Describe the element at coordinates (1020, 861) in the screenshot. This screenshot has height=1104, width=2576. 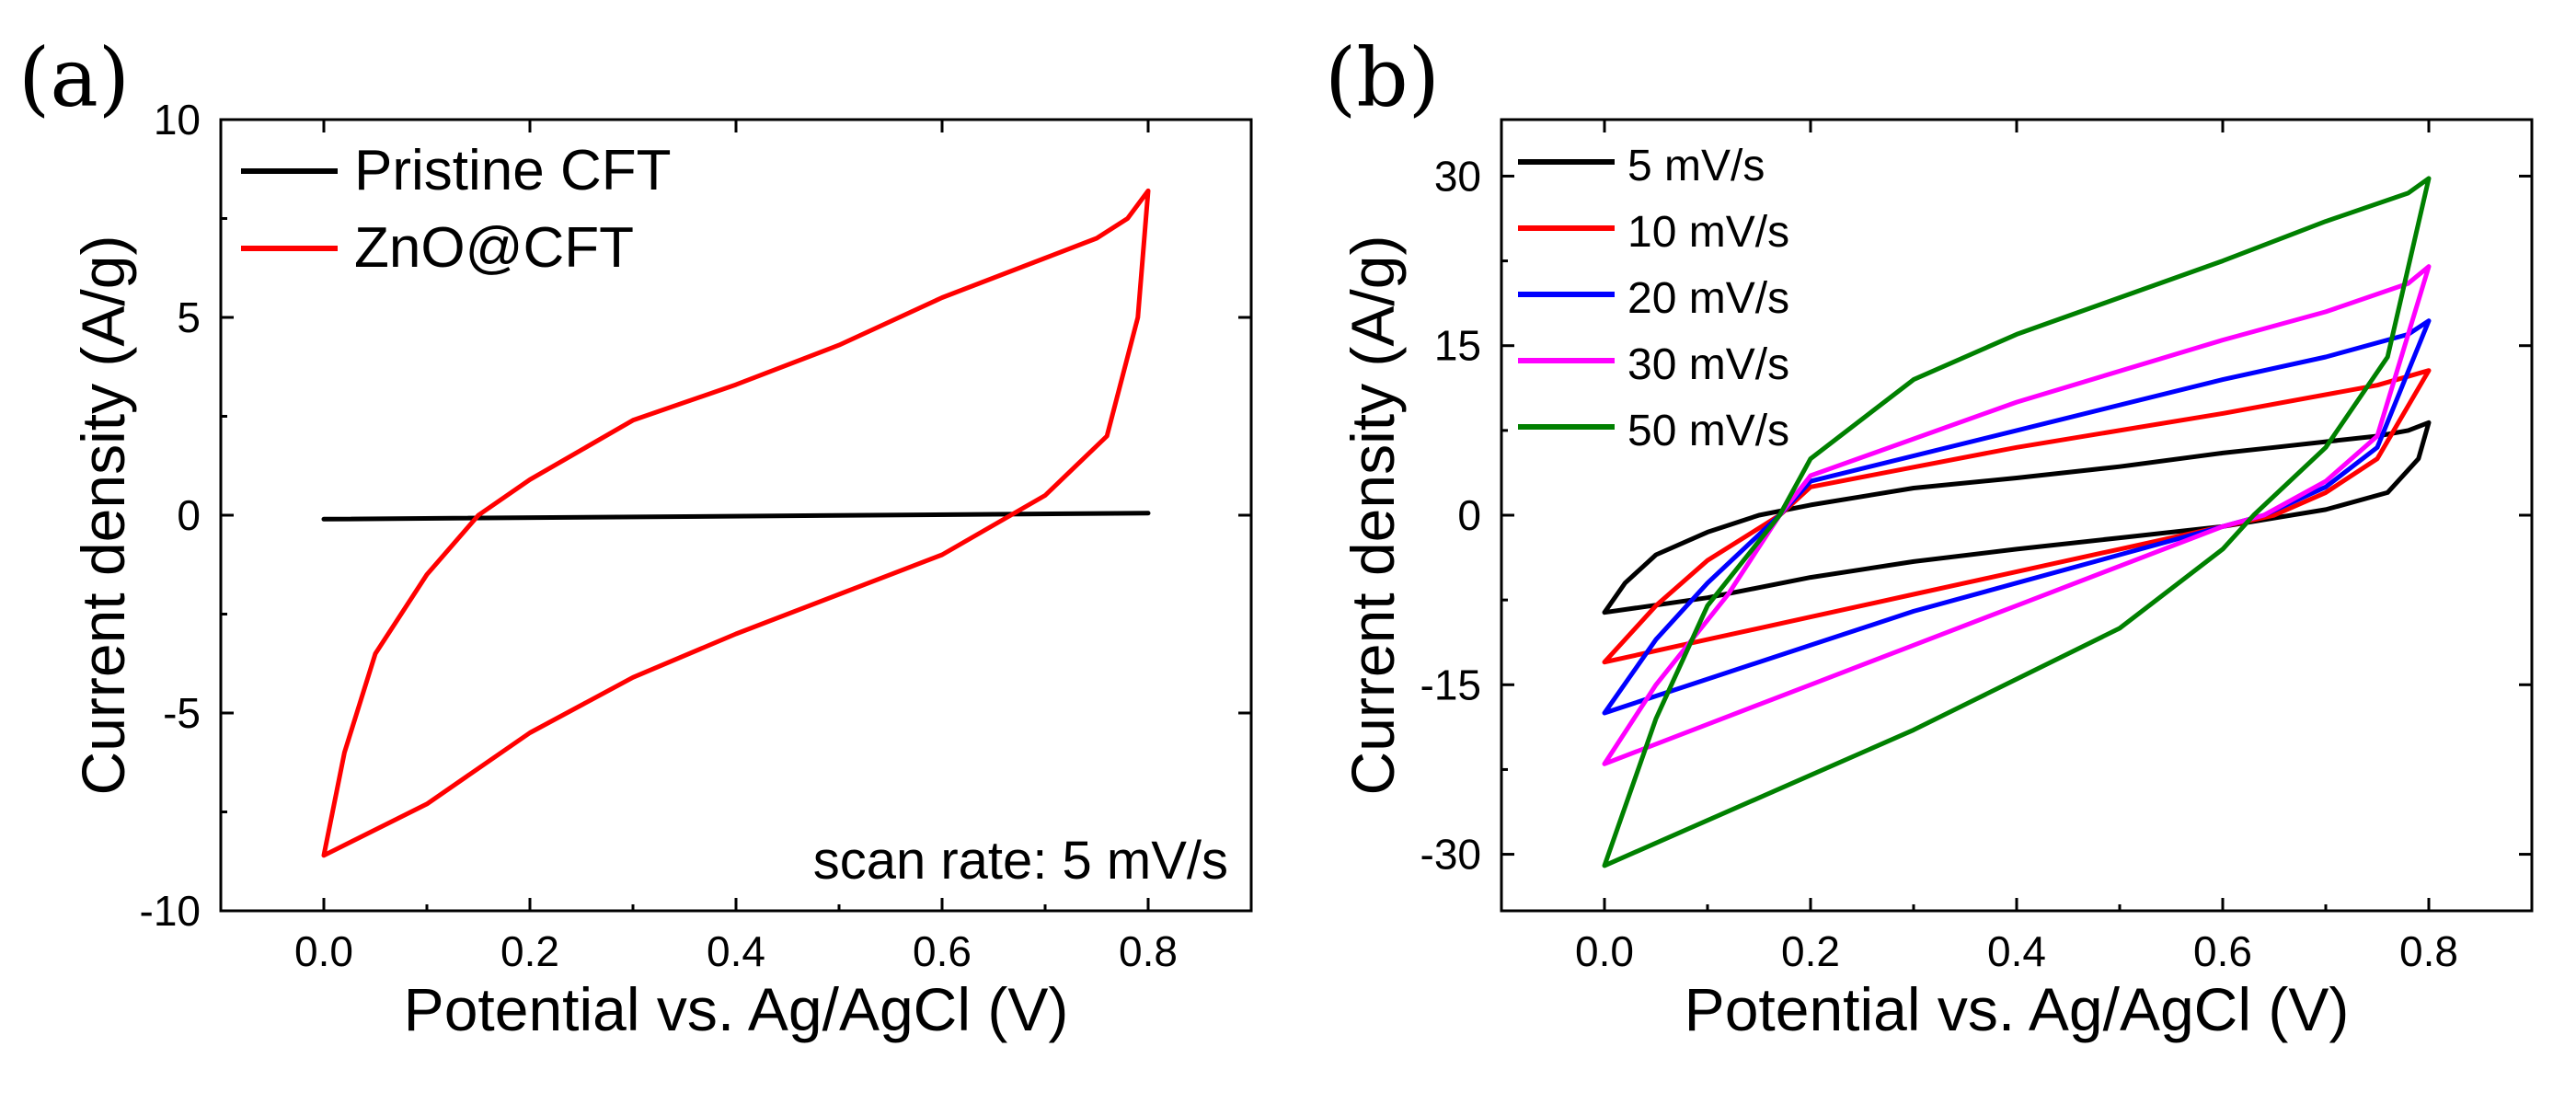
I see `scan-rate-annotation: scan rate: 5 mV/s` at that location.